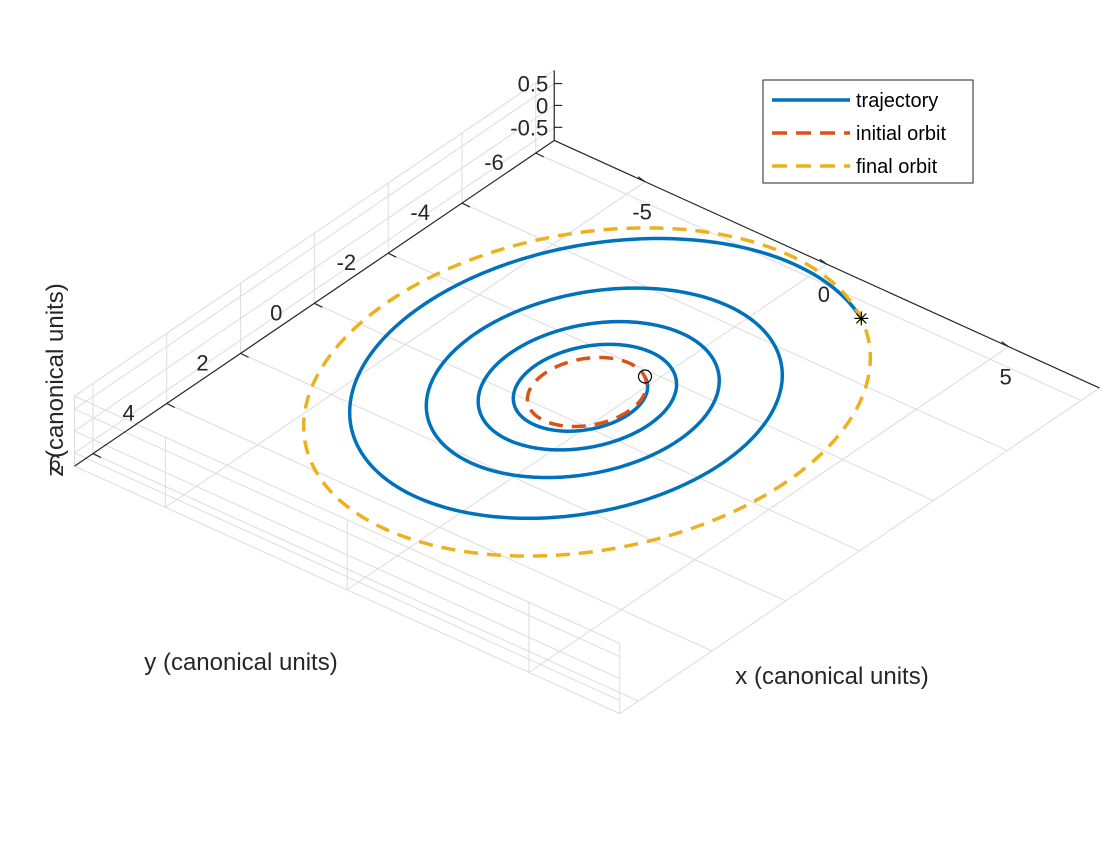  What do you see at coordinates (529, 127) in the screenshot?
I see `z-tick-label: -0.5` at bounding box center [529, 127].